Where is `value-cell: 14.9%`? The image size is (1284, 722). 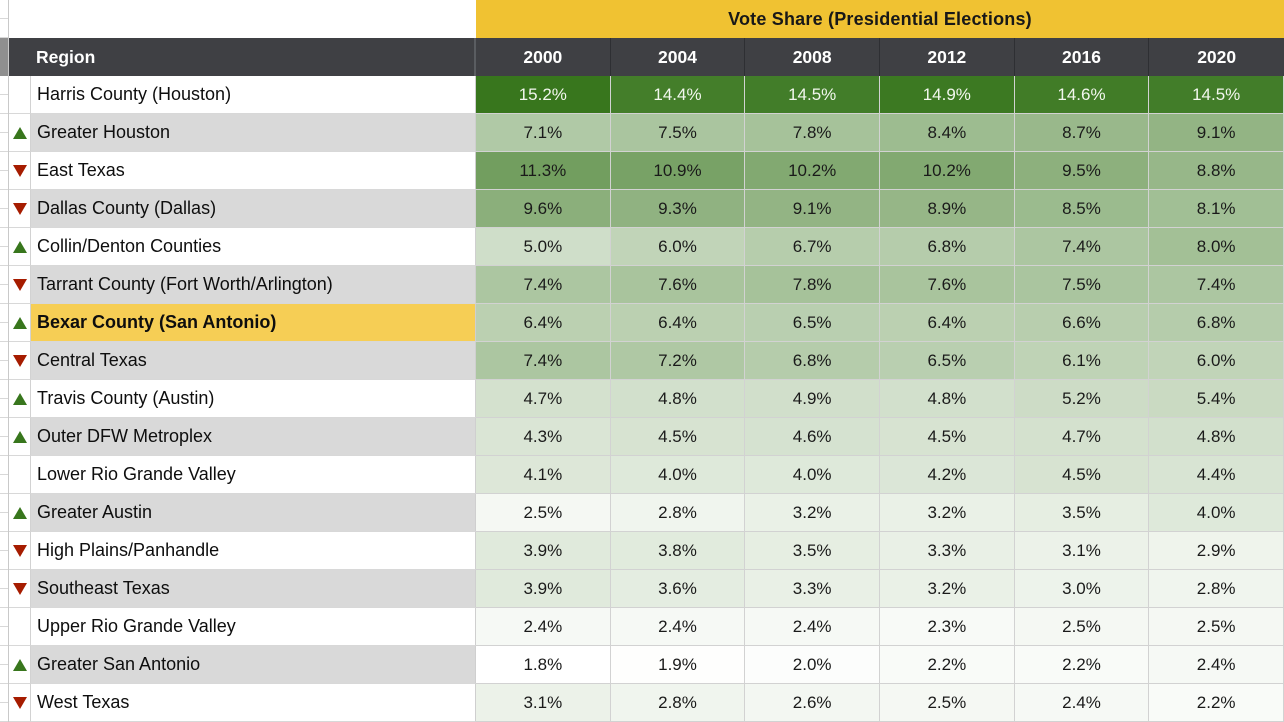 value-cell: 14.9% is located at coordinates (947, 95).